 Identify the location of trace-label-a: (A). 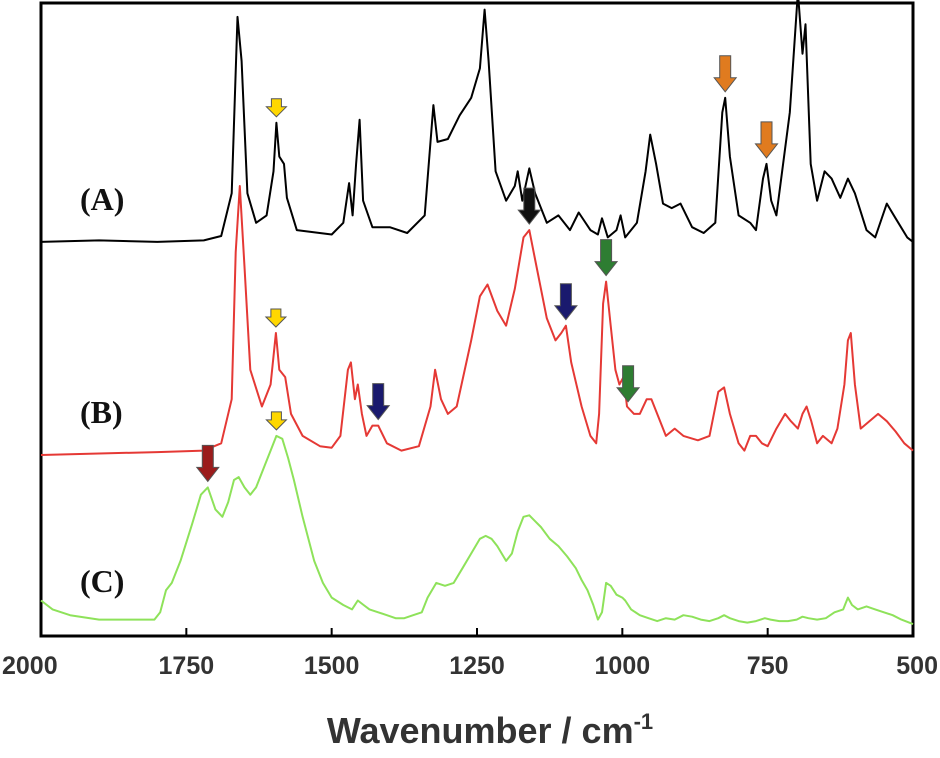
(102, 199).